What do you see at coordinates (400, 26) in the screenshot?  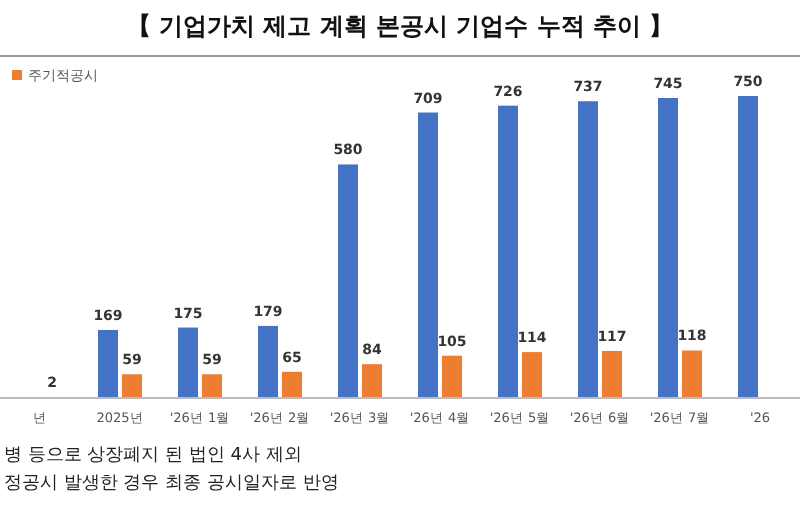 I see `chart-title: 【 기업가치 제고 계획 본공시 기업수 누적 추이 】` at bounding box center [400, 26].